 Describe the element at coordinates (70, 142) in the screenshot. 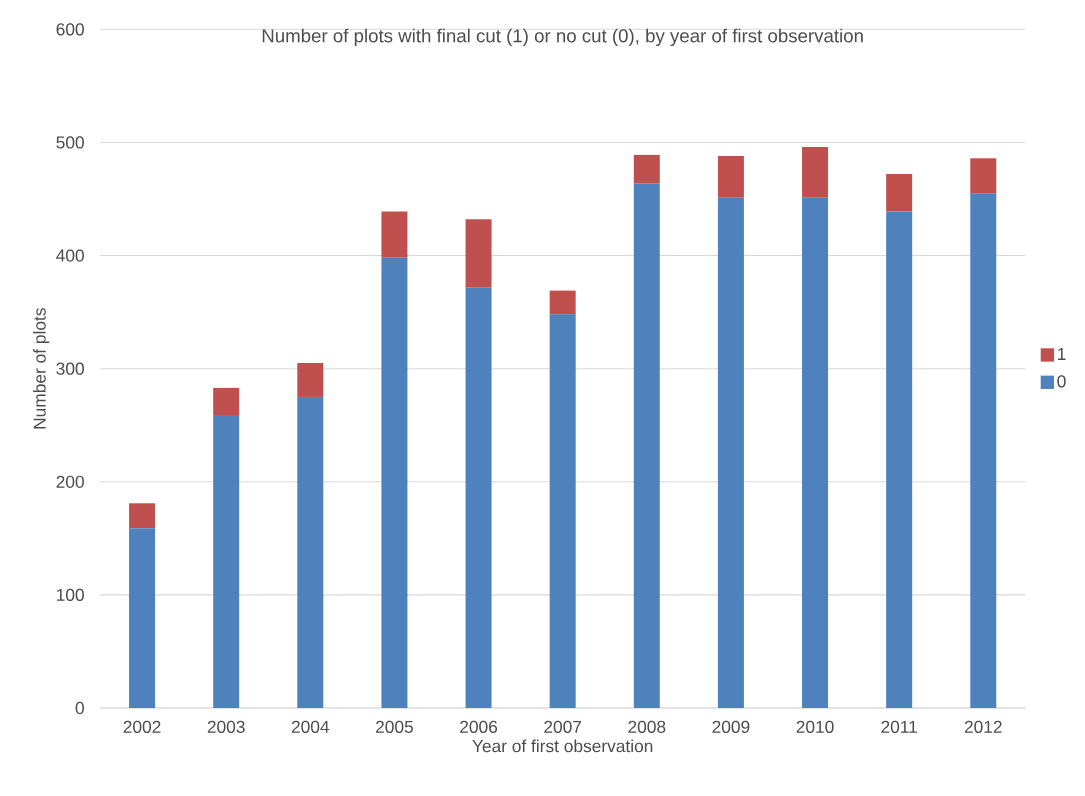

I see `y-tick-label: 500` at that location.